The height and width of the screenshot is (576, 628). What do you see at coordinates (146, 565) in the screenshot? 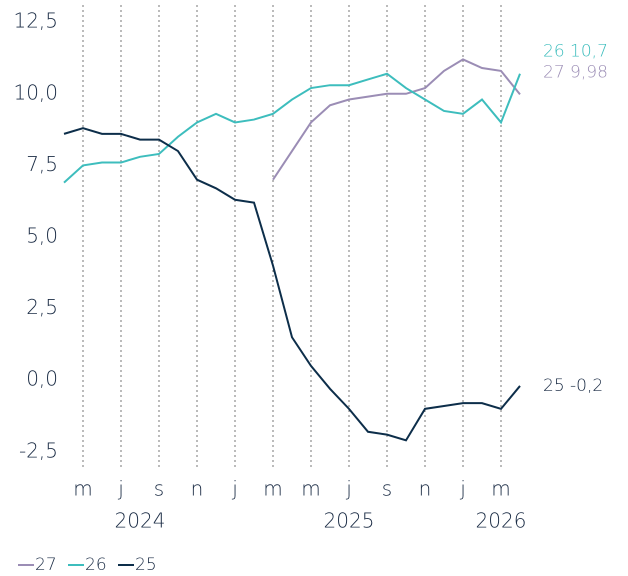
I see `legend-label: 25` at bounding box center [146, 565].